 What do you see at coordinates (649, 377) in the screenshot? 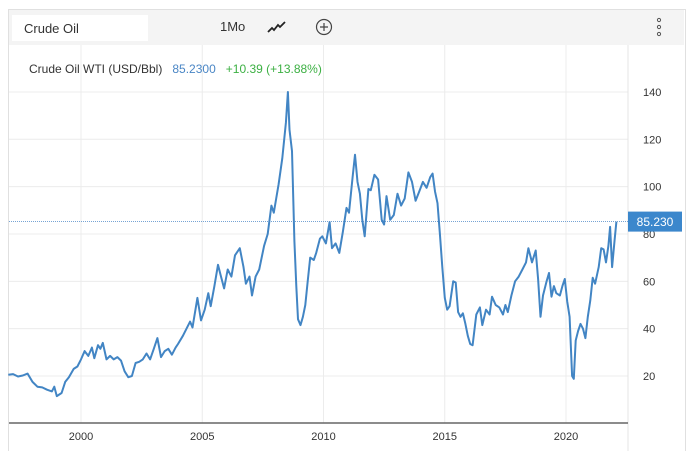
I see `y-tick-label: 20` at bounding box center [649, 377].